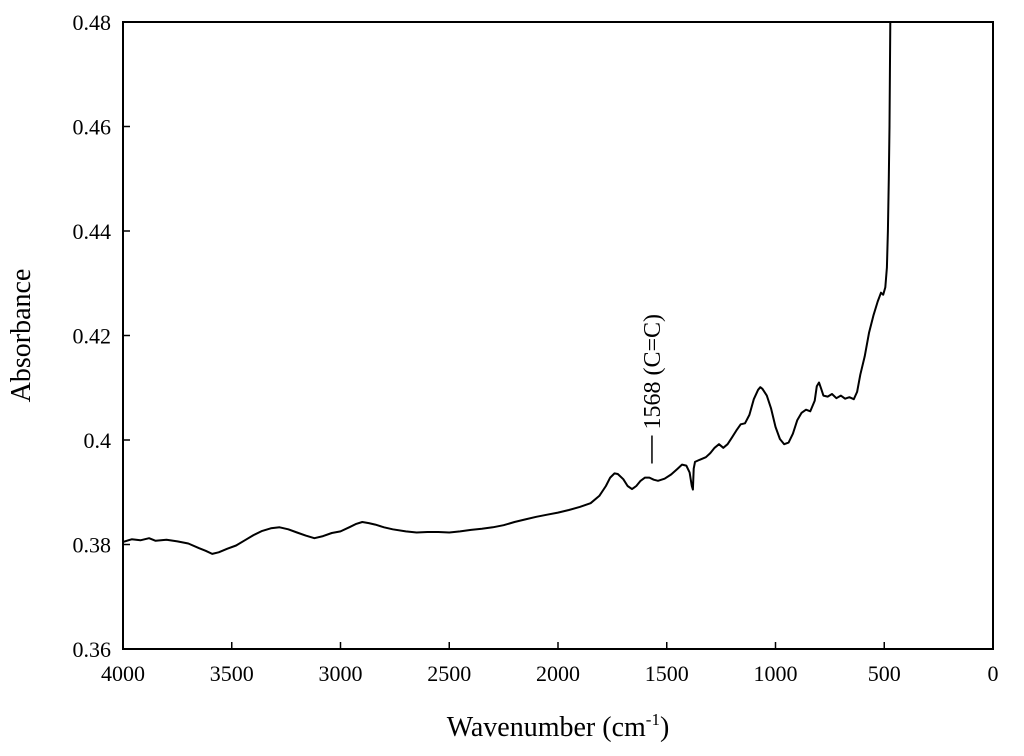 Image resolution: width=1024 pixels, height=756 pixels. I want to click on x-tick-label: 3000, so click(341, 673).